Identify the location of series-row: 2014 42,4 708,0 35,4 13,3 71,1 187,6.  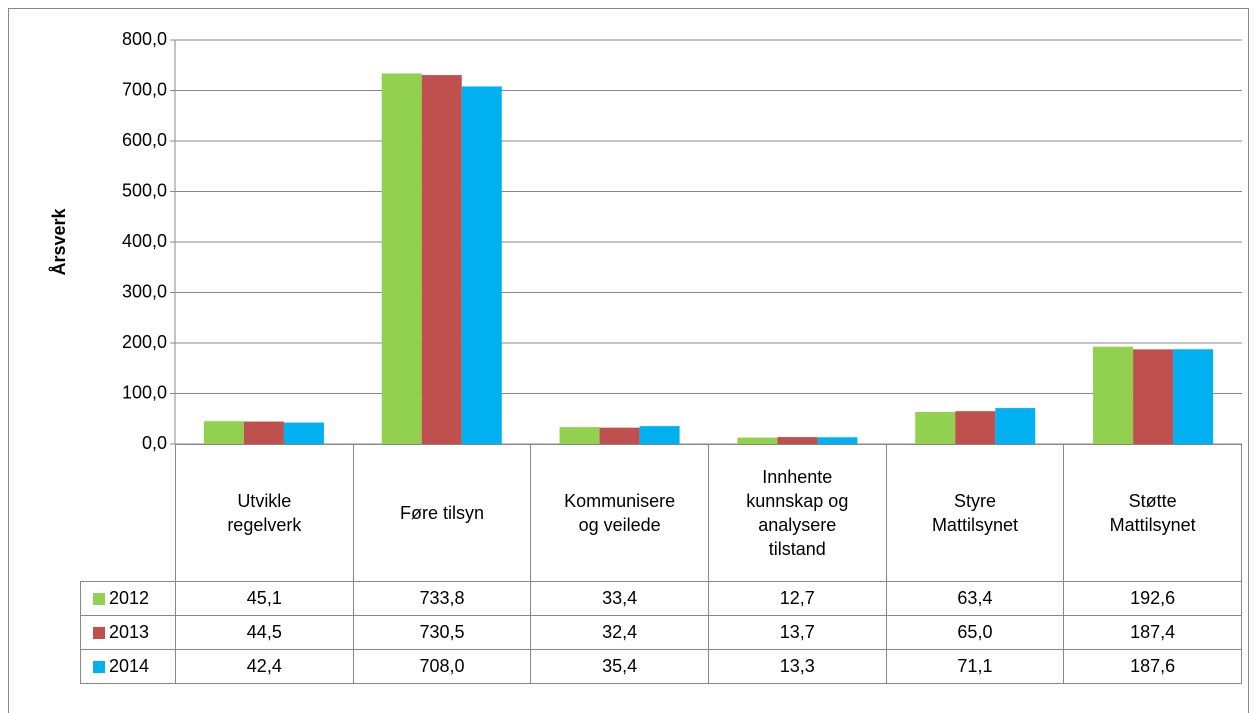
(661, 666).